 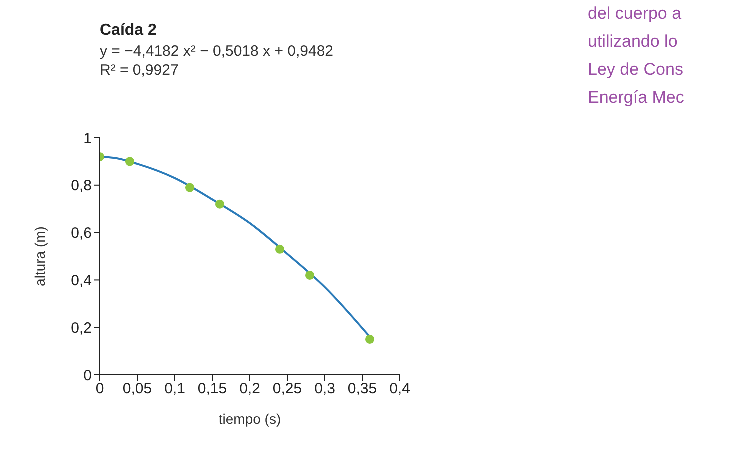 I want to click on x-axis-title: tiempo (s), so click(x=250, y=419).